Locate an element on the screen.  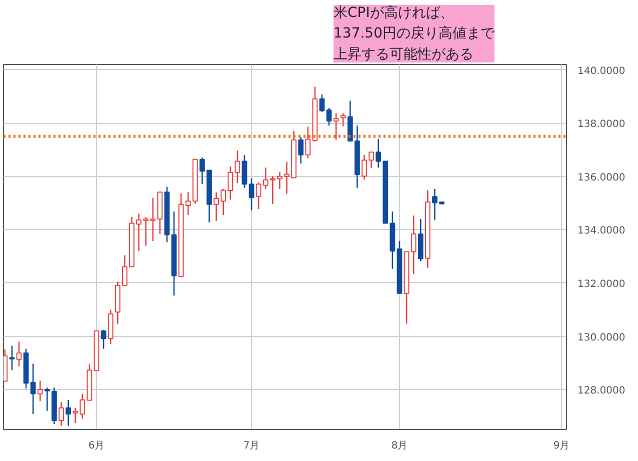
y-tick-label: 130.0000 is located at coordinates (602, 338).